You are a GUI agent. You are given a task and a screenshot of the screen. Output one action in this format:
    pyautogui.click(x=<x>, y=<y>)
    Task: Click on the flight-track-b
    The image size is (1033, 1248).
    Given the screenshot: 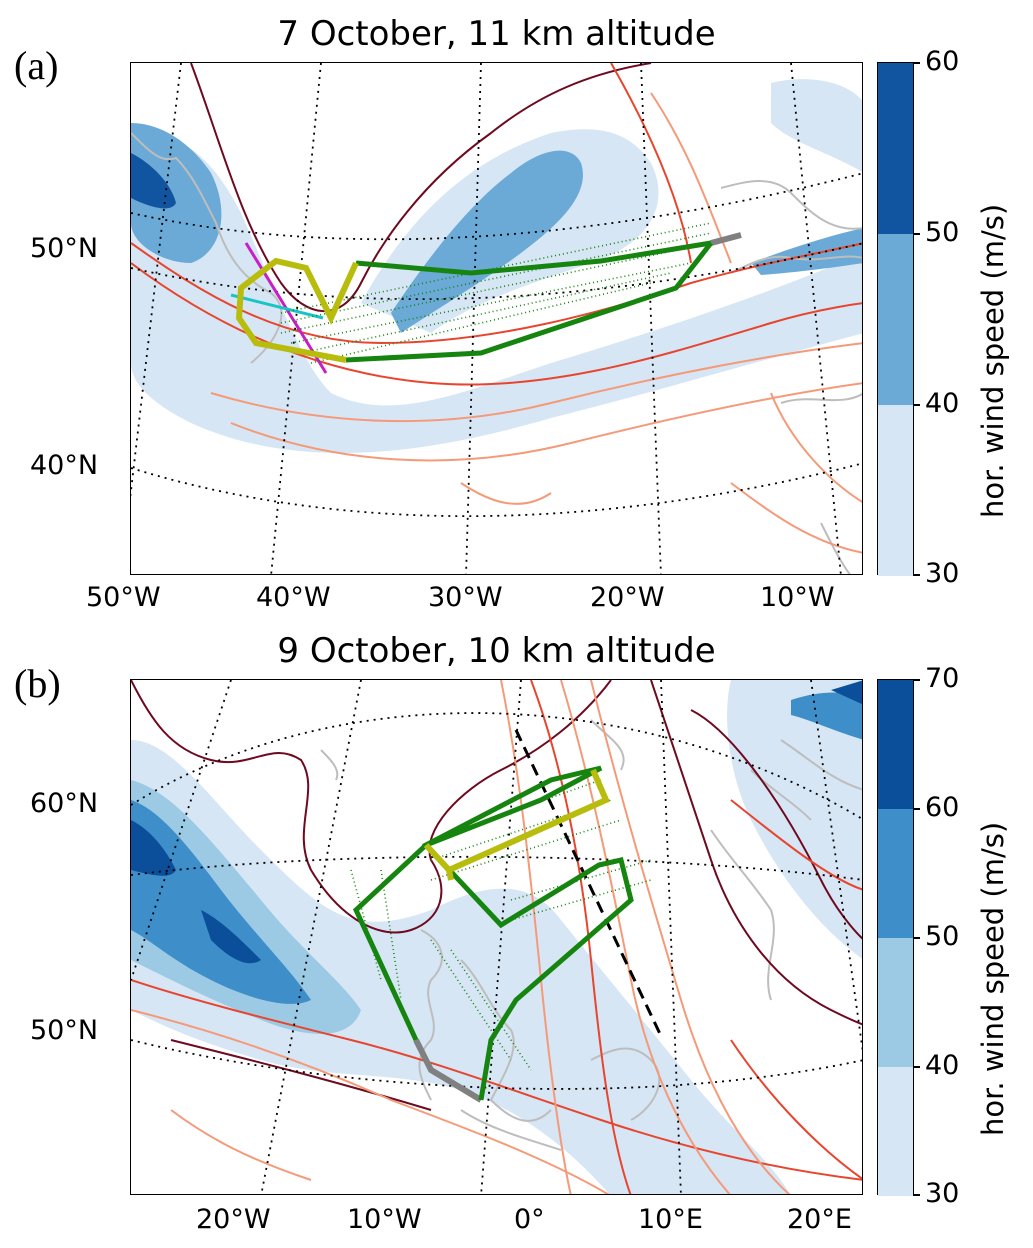 What is the action you would take?
    pyautogui.click(x=493, y=933)
    